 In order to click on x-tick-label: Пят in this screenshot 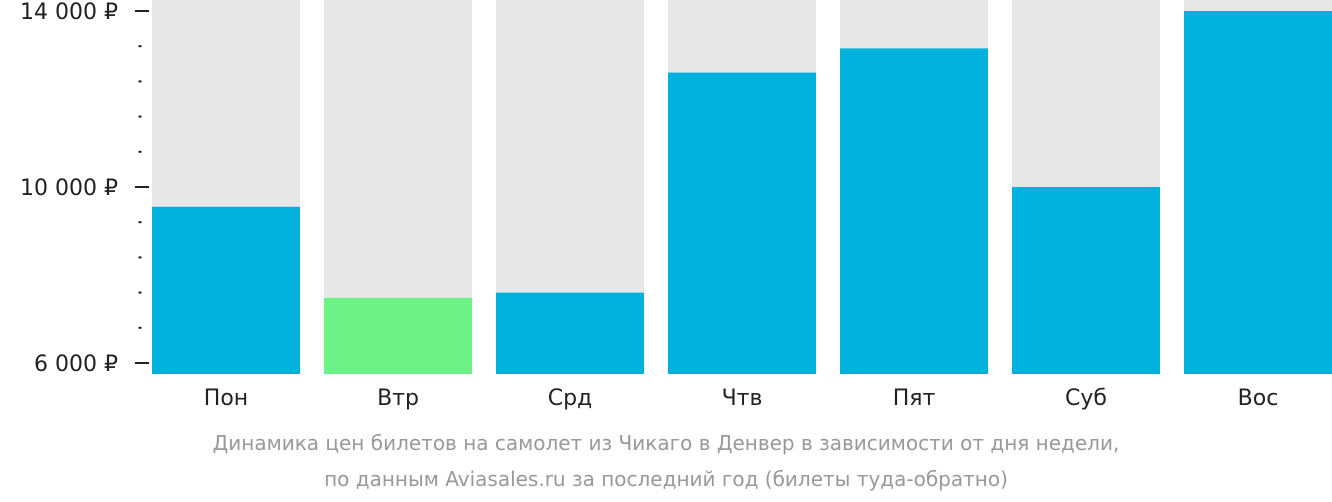, I will do `click(914, 398)`.